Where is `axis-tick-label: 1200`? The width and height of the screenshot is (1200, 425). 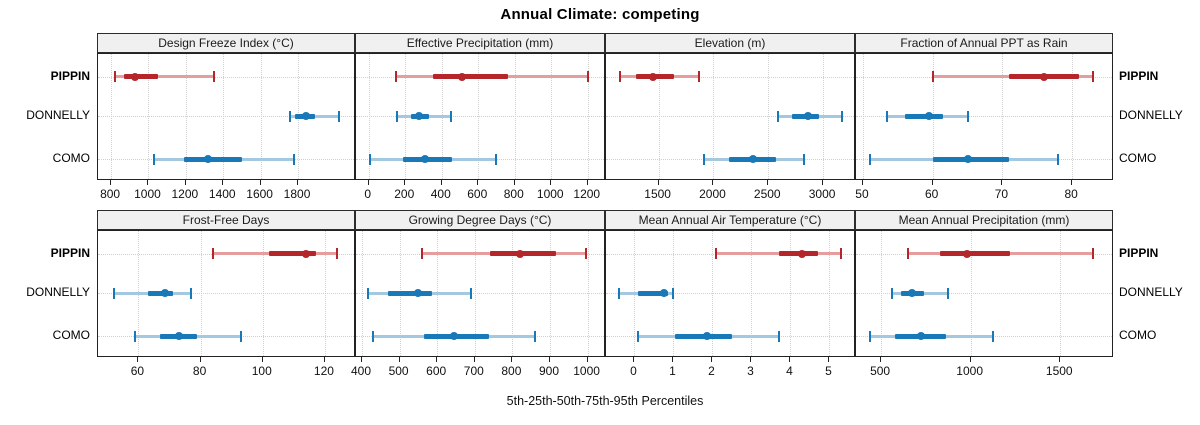
axis-tick-label: 1200 is located at coordinates (185, 194).